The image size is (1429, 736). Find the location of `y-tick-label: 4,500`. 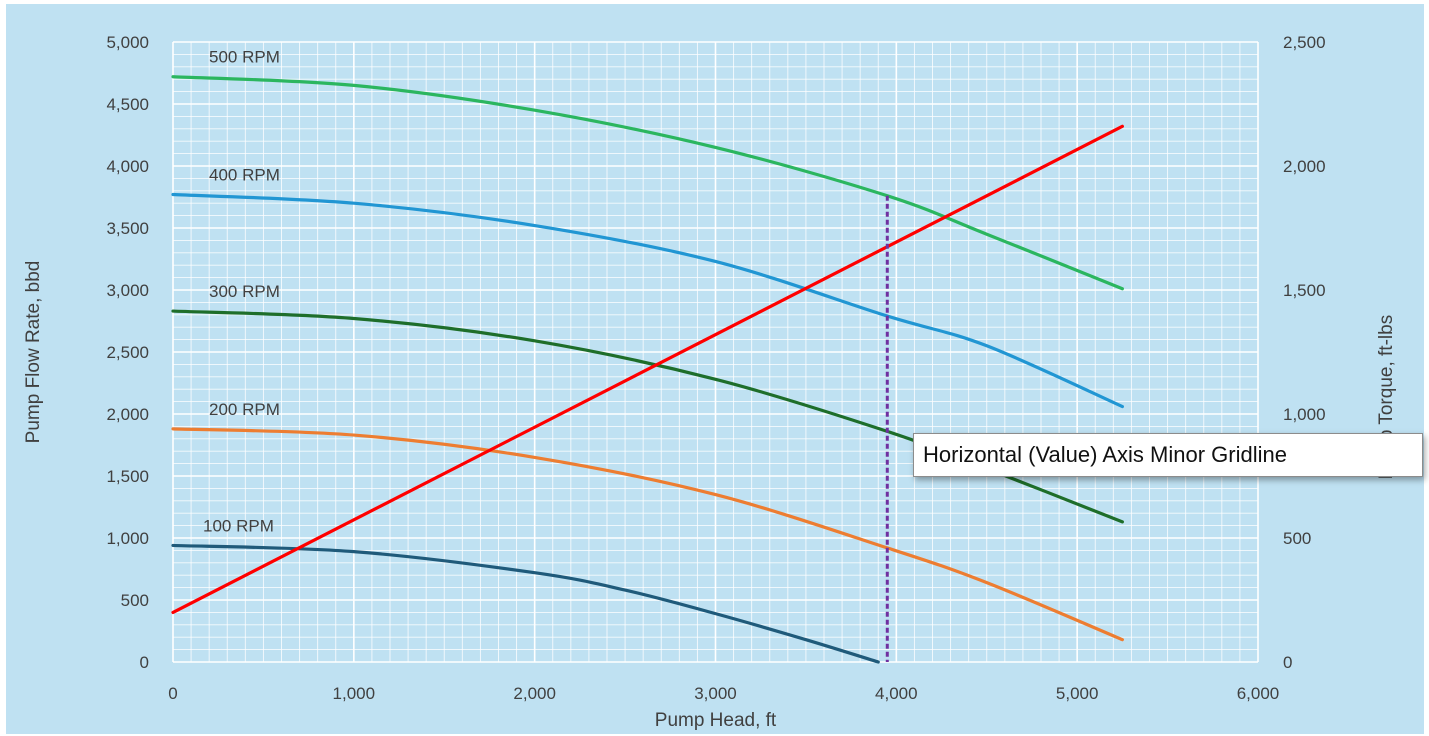

y-tick-label: 4,500 is located at coordinates (127, 104).